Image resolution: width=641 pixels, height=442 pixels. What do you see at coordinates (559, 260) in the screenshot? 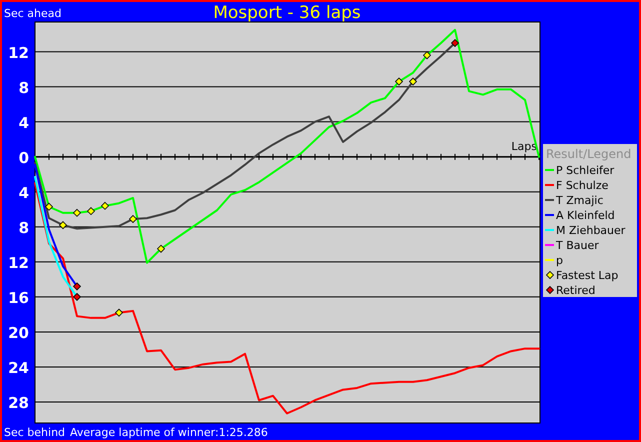
I see `legend-label: p` at bounding box center [559, 260].